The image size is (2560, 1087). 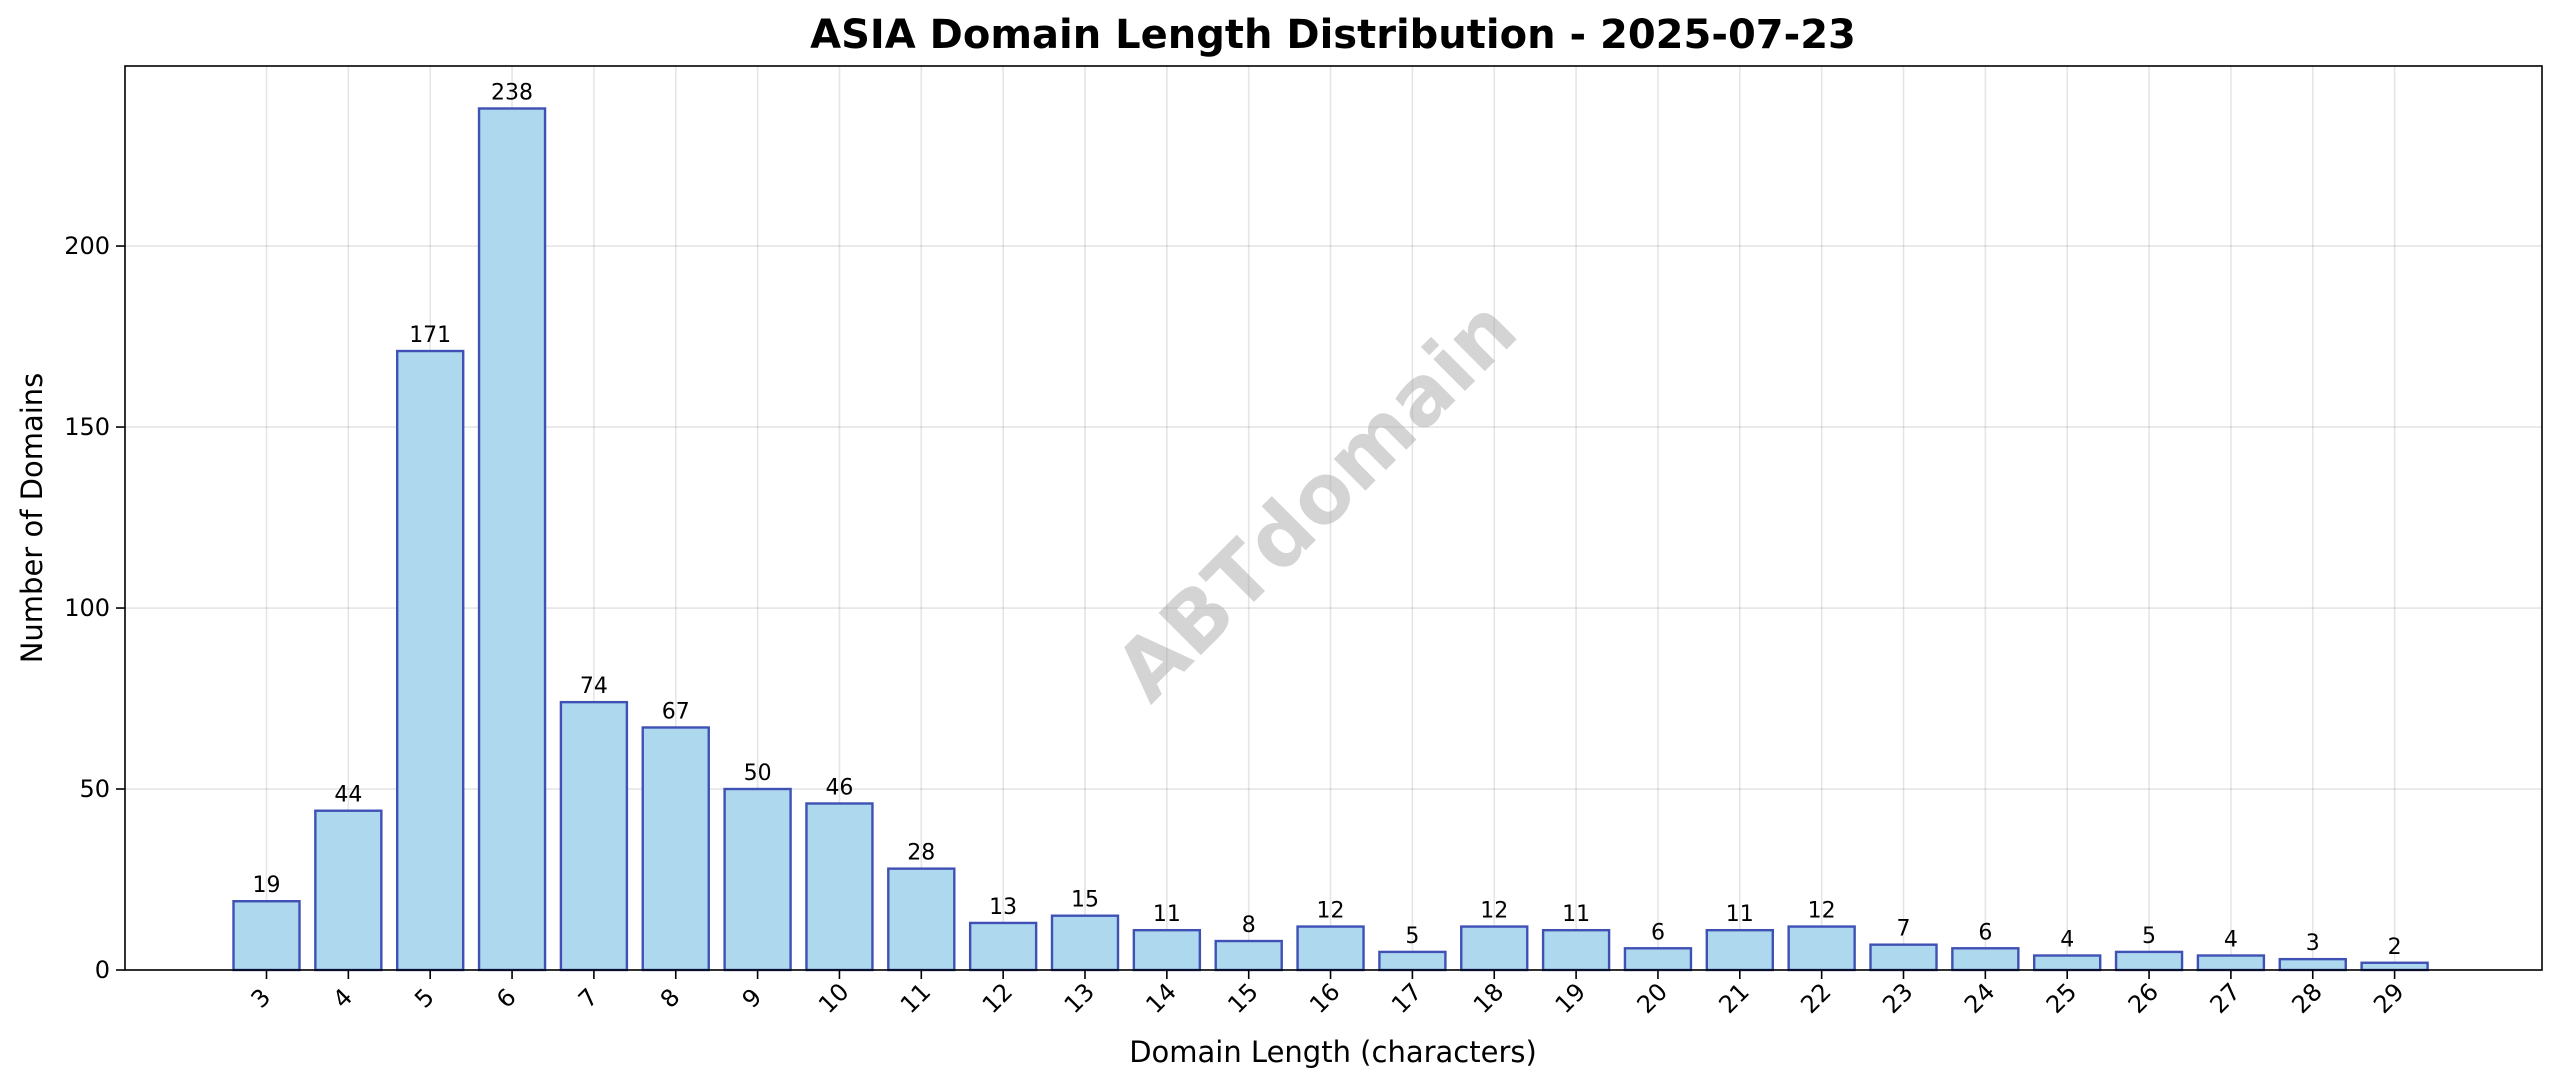 I want to click on bar-value-label: 8, so click(x=1249, y=925).